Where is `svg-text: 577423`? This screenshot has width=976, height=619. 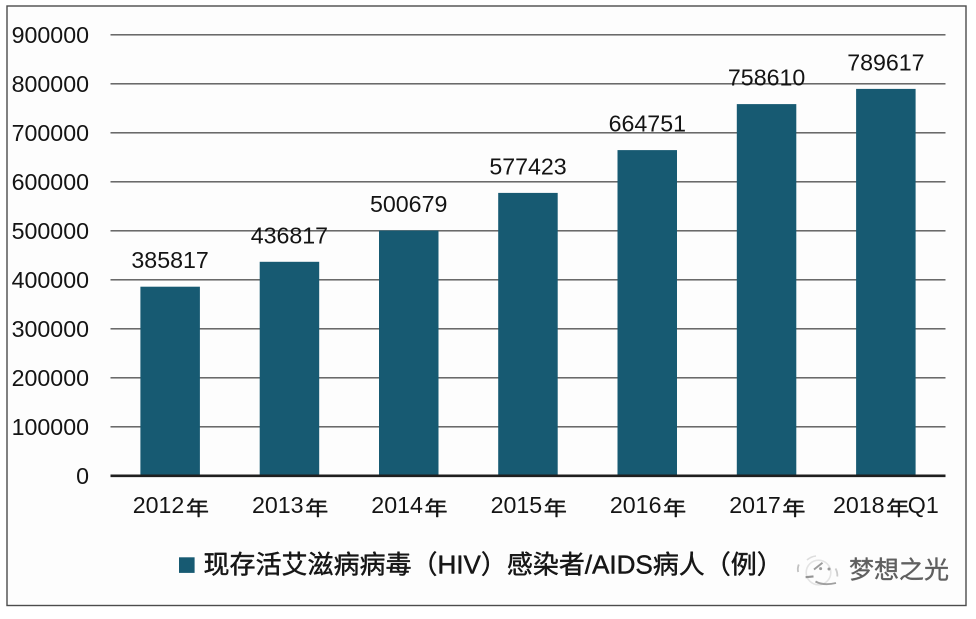 svg-text: 577423 is located at coordinates (527, 166).